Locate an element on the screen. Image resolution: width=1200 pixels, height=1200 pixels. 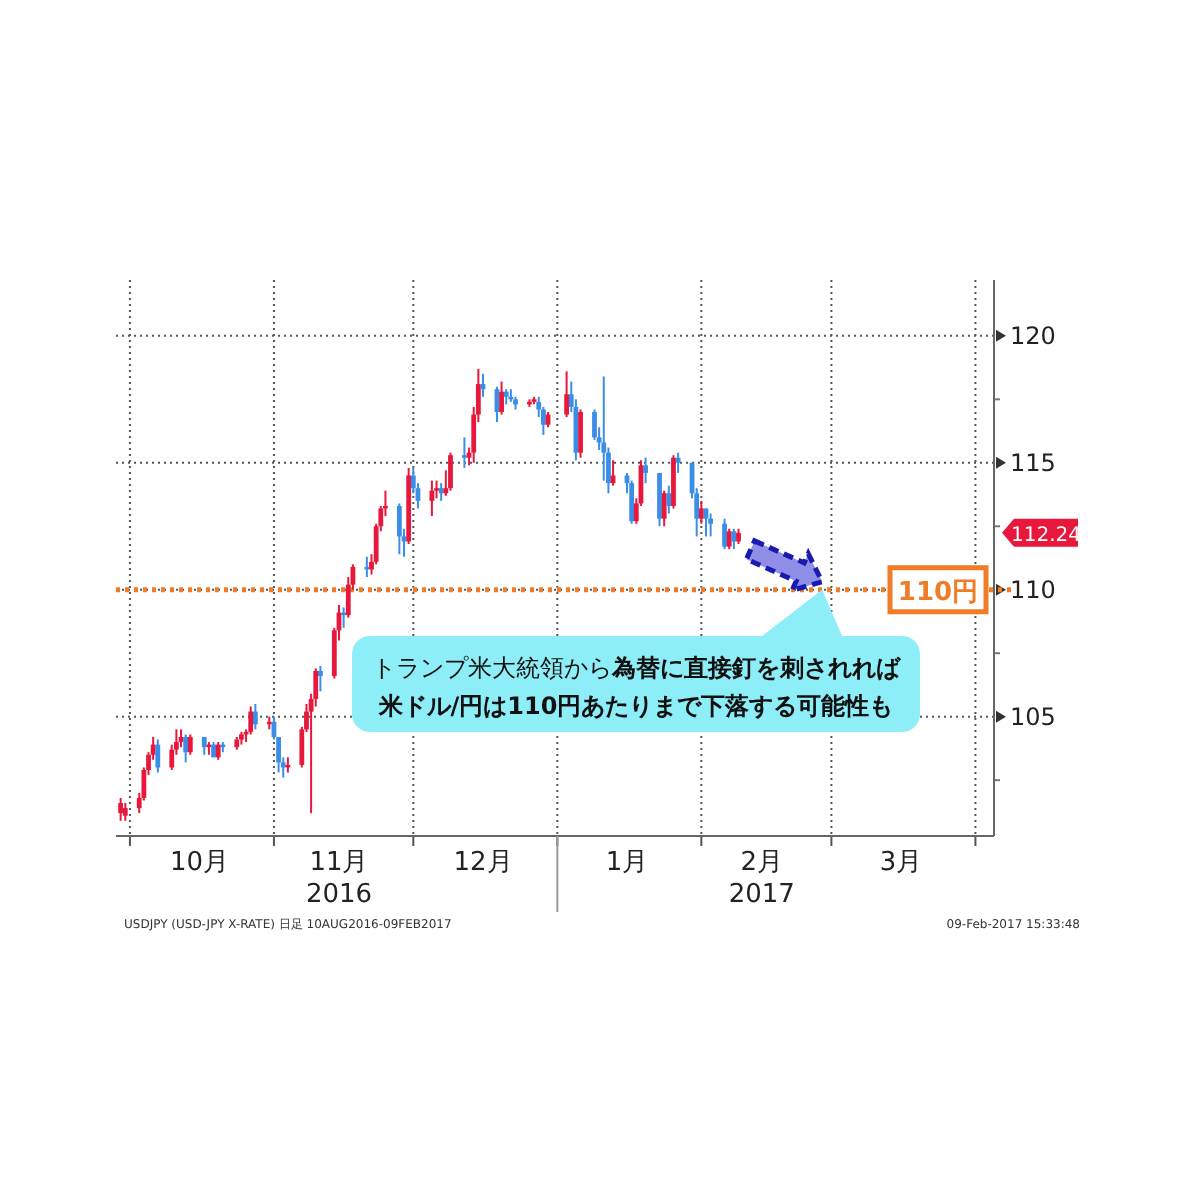
x-tick-label: 12月 is located at coordinates (483, 863).